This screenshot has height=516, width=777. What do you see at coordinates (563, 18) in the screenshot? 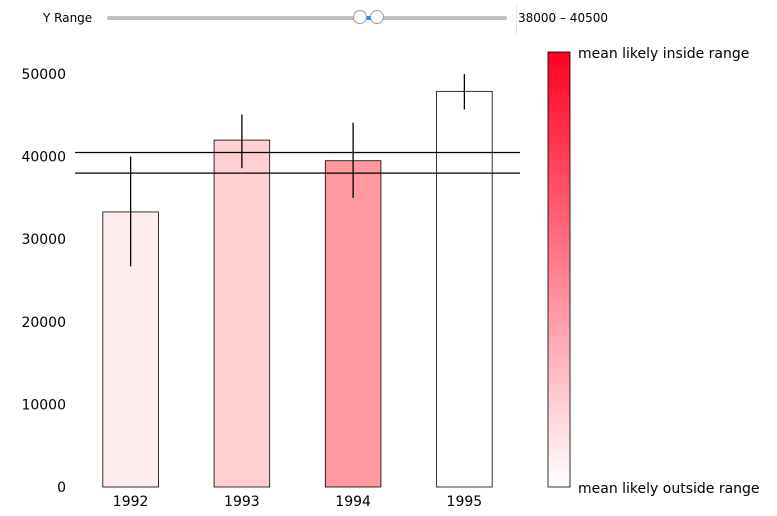
I see `y-range-value: 38000 – 40500` at bounding box center [563, 18].